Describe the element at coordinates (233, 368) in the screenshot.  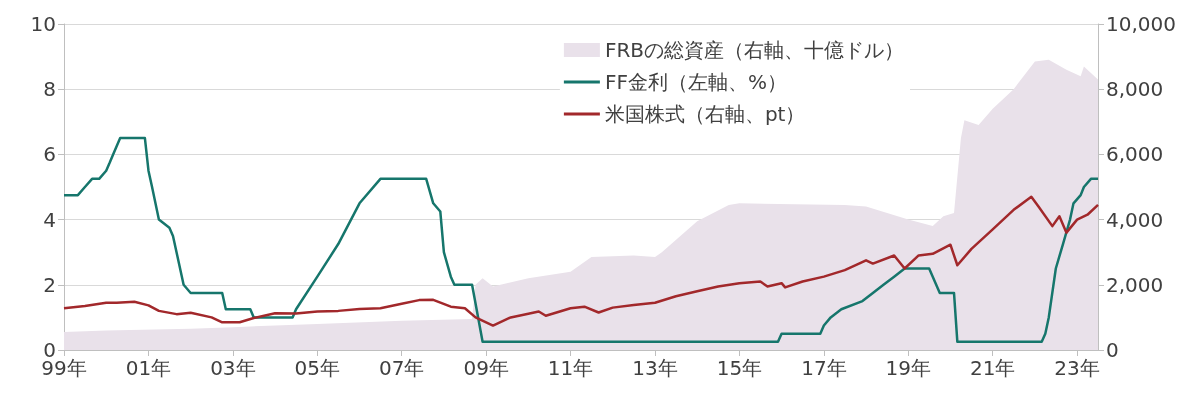
I see `x-tick-label: 03年` at that location.